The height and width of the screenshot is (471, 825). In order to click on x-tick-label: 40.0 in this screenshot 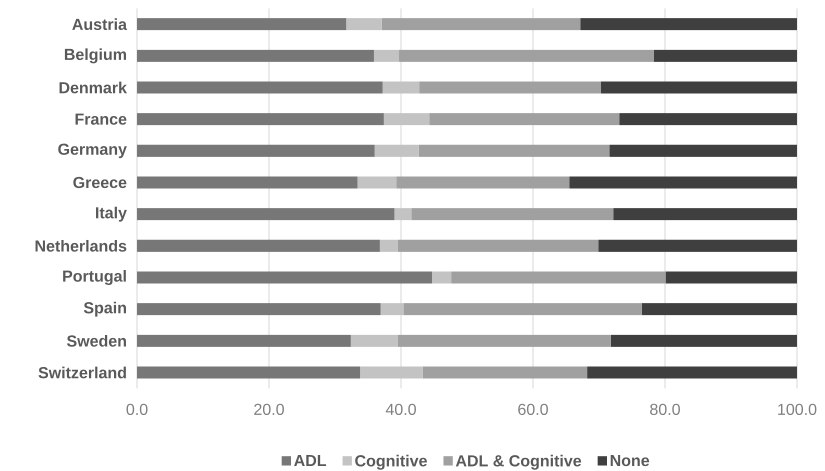, I will do `click(401, 410)`.